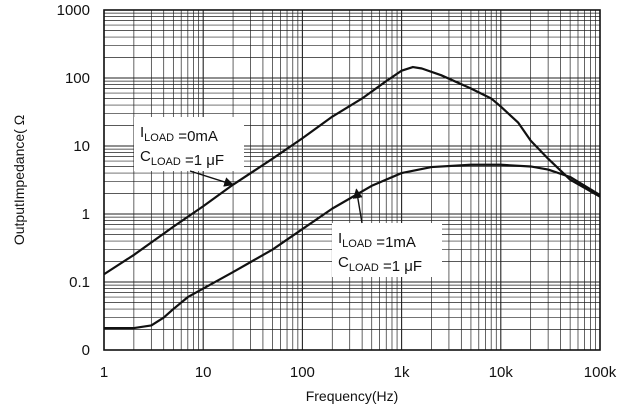 The height and width of the screenshot is (413, 632). Describe the element at coordinates (86, 350) in the screenshot. I see `y-tick-label: 0` at that location.